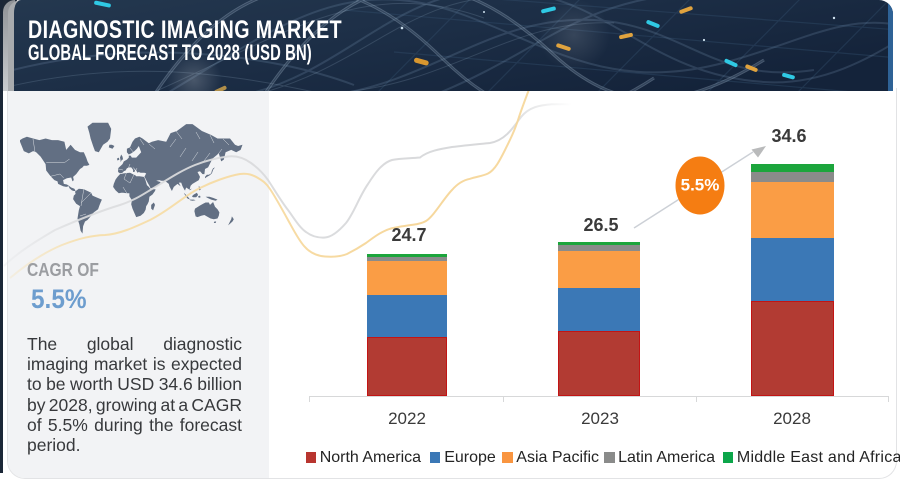  I want to click on svg-text: 5.5%, so click(700, 185).